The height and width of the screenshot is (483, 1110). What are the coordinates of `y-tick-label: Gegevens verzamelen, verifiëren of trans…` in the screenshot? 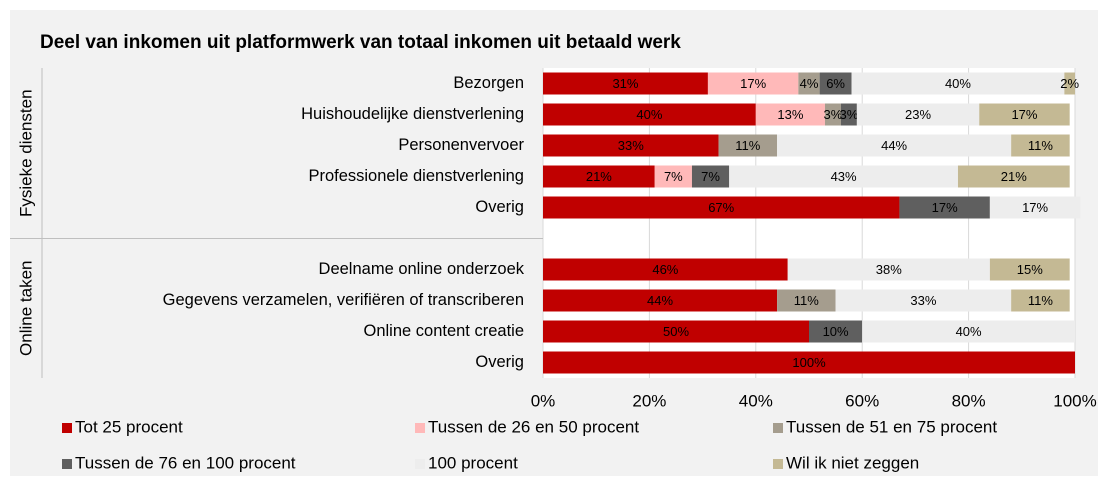 It's located at (343, 300).